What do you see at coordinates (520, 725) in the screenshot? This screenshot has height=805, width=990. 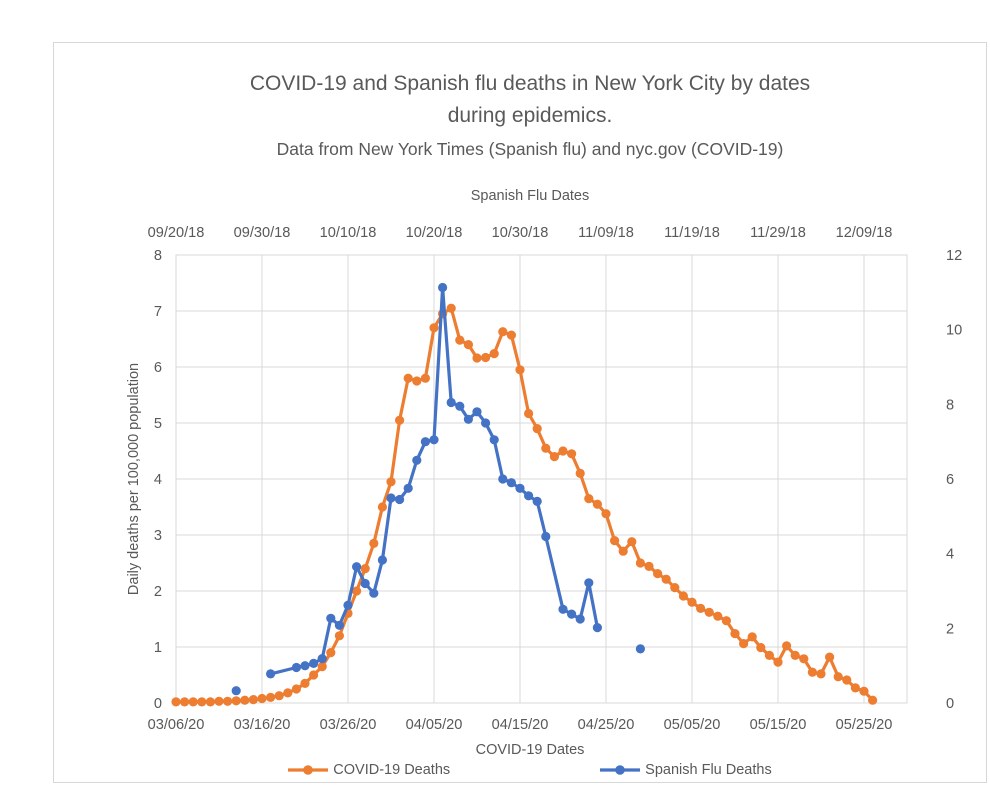 I see `bottom-axis-tick-label: 04/15/20` at bounding box center [520, 725].